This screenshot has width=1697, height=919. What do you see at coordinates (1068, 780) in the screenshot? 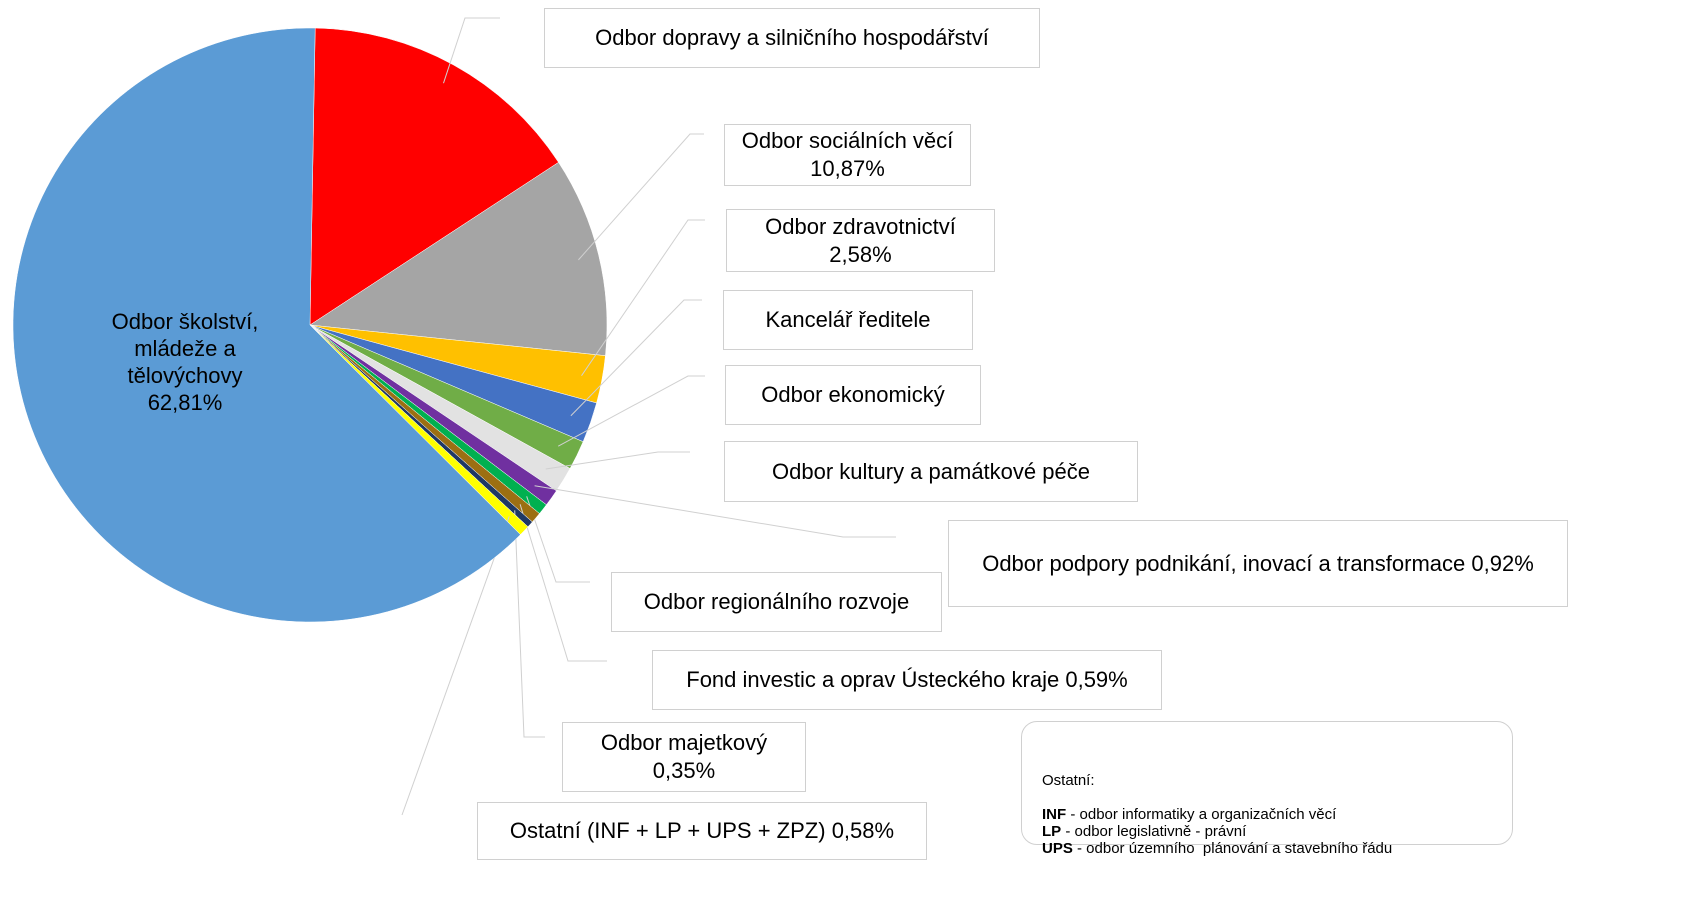
I see `note-title: Ostatní:` at bounding box center [1068, 780].